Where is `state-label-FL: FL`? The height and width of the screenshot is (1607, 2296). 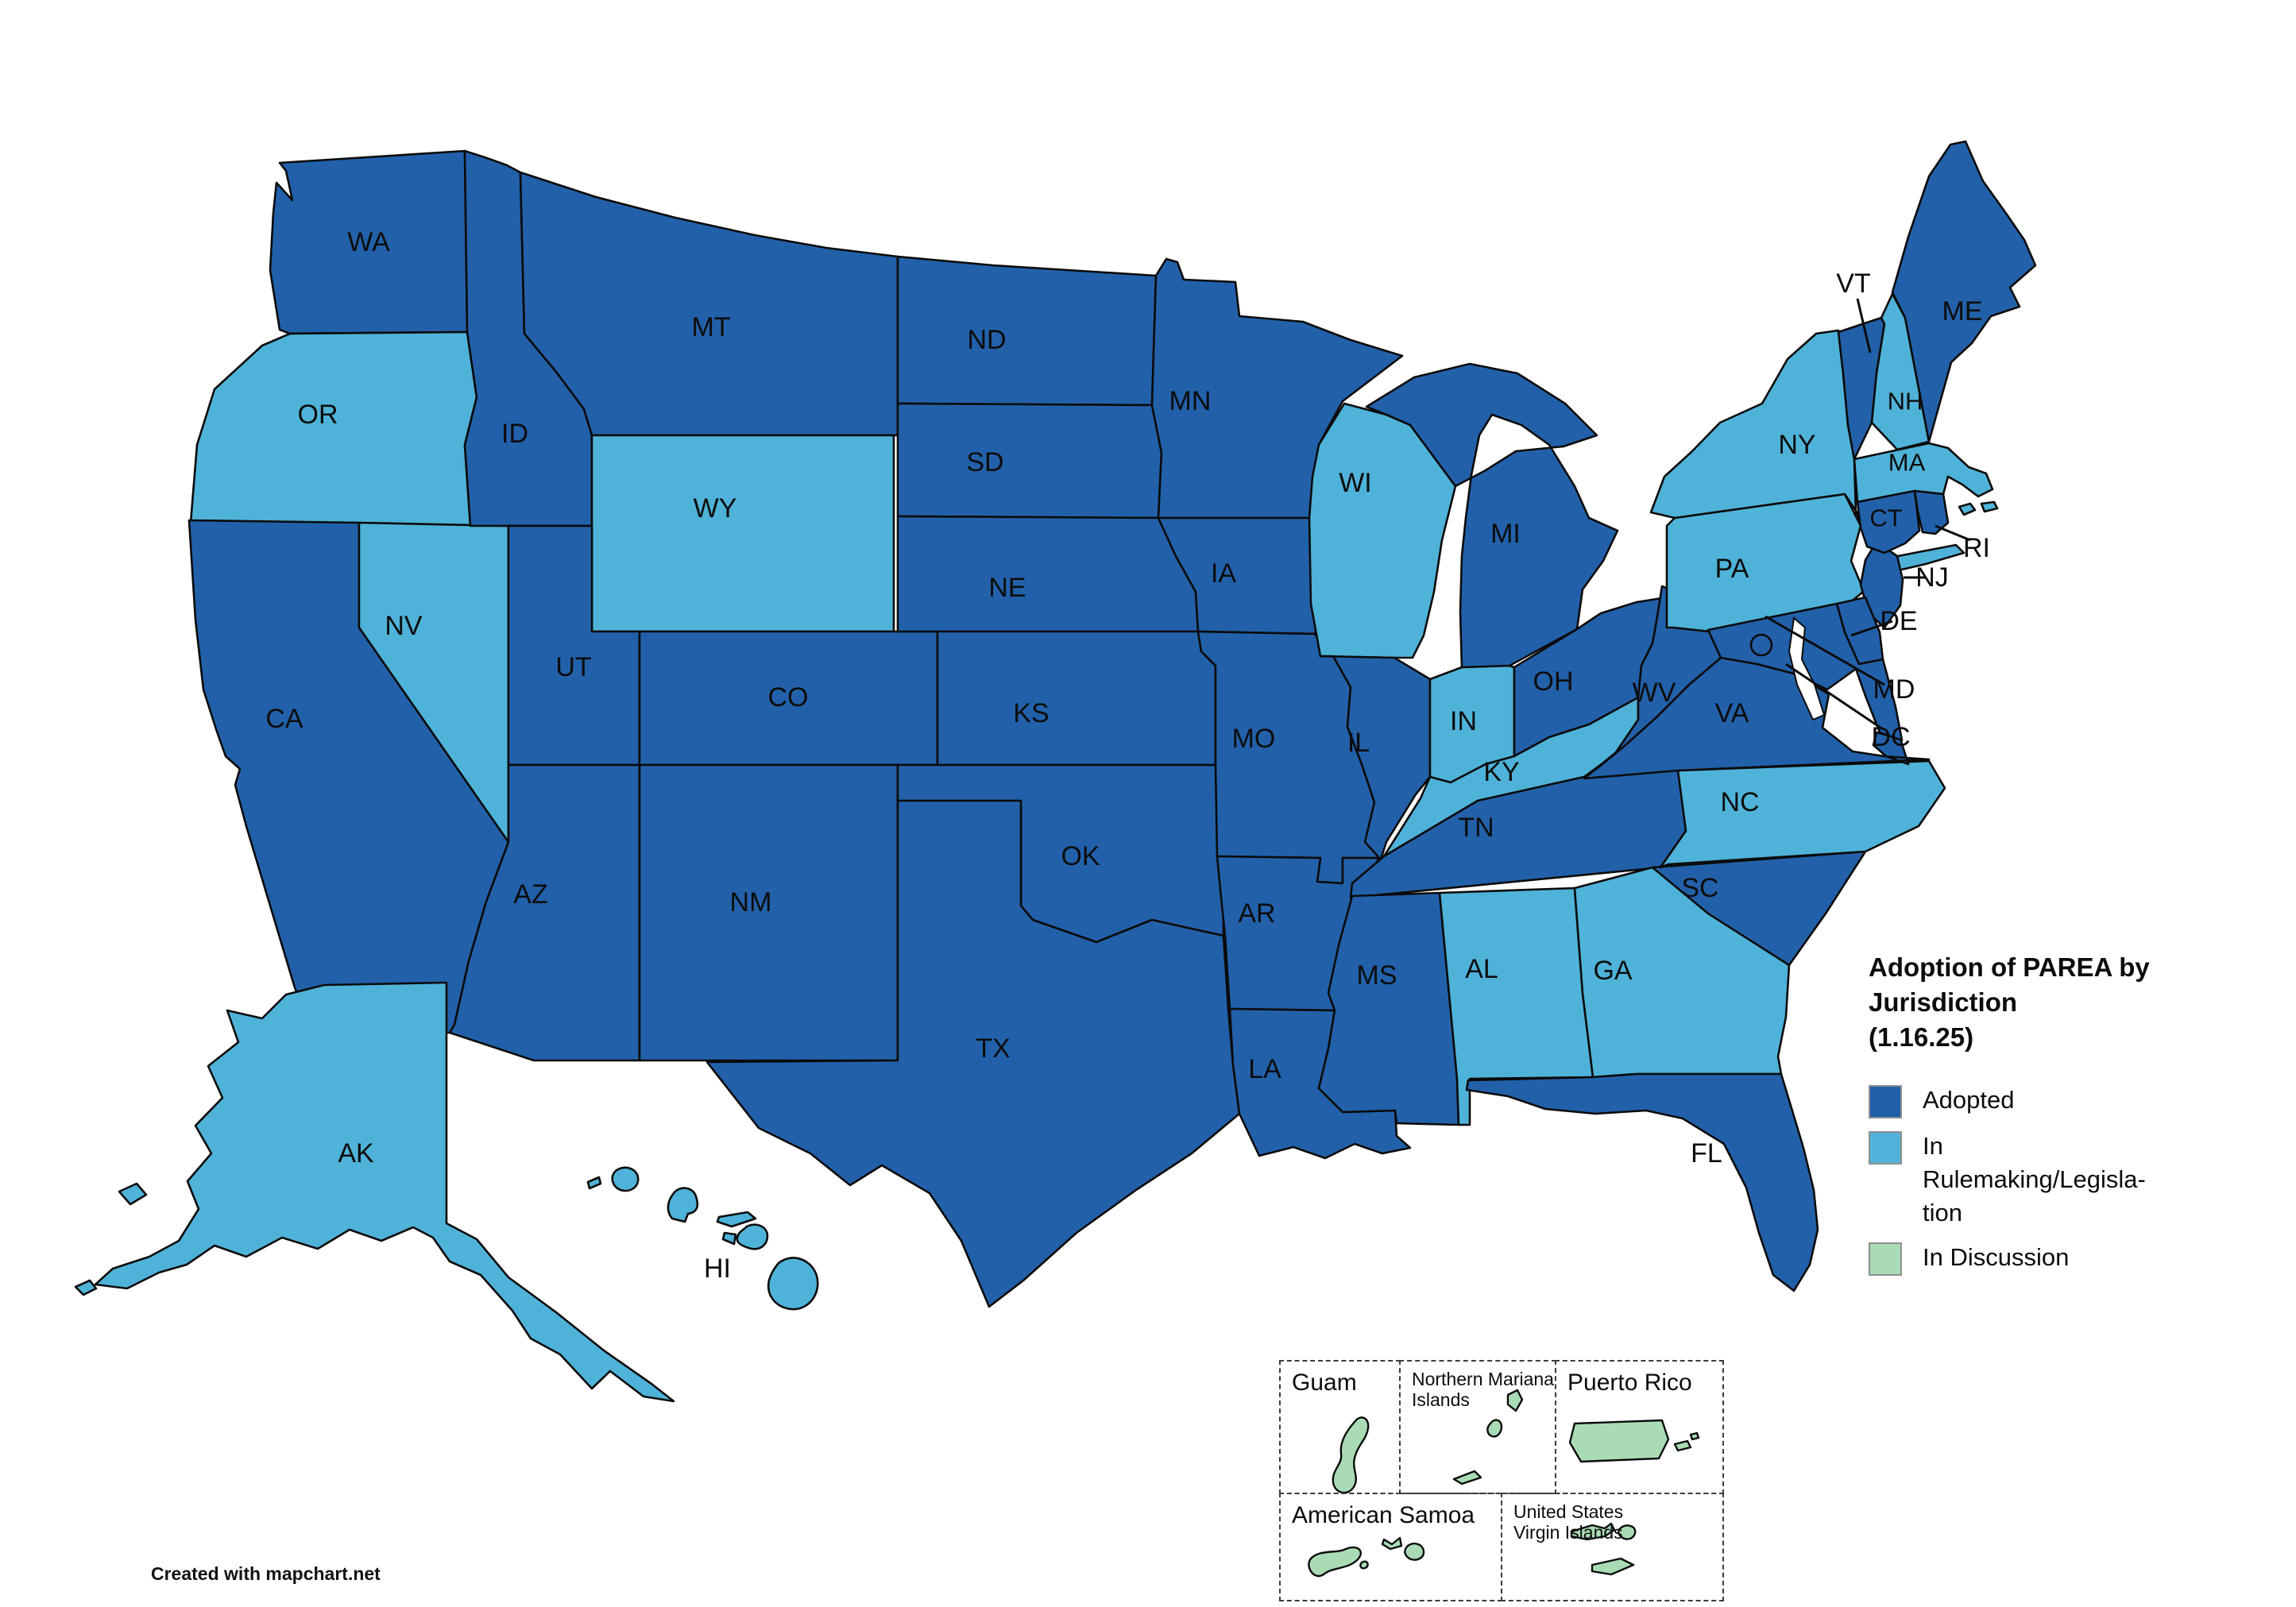 state-label-FL: FL is located at coordinates (1706, 1153).